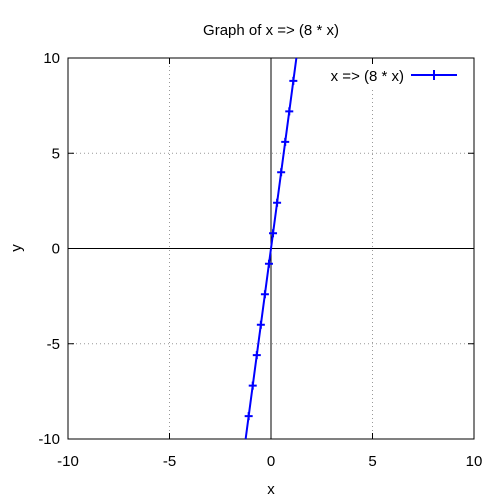  What do you see at coordinates (271, 489) in the screenshot?
I see `x-axis-label: x` at bounding box center [271, 489].